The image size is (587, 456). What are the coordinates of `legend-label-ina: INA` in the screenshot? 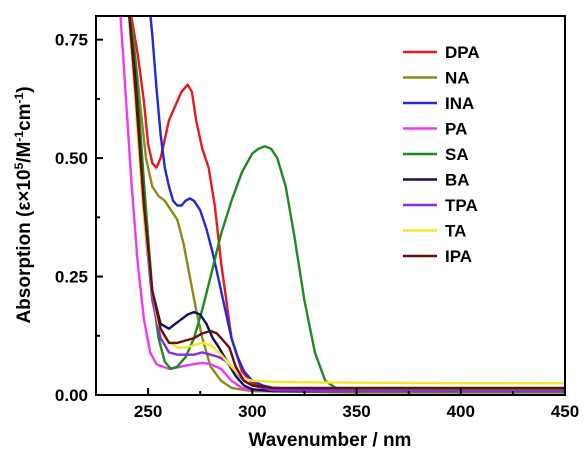 It's located at (459, 103).